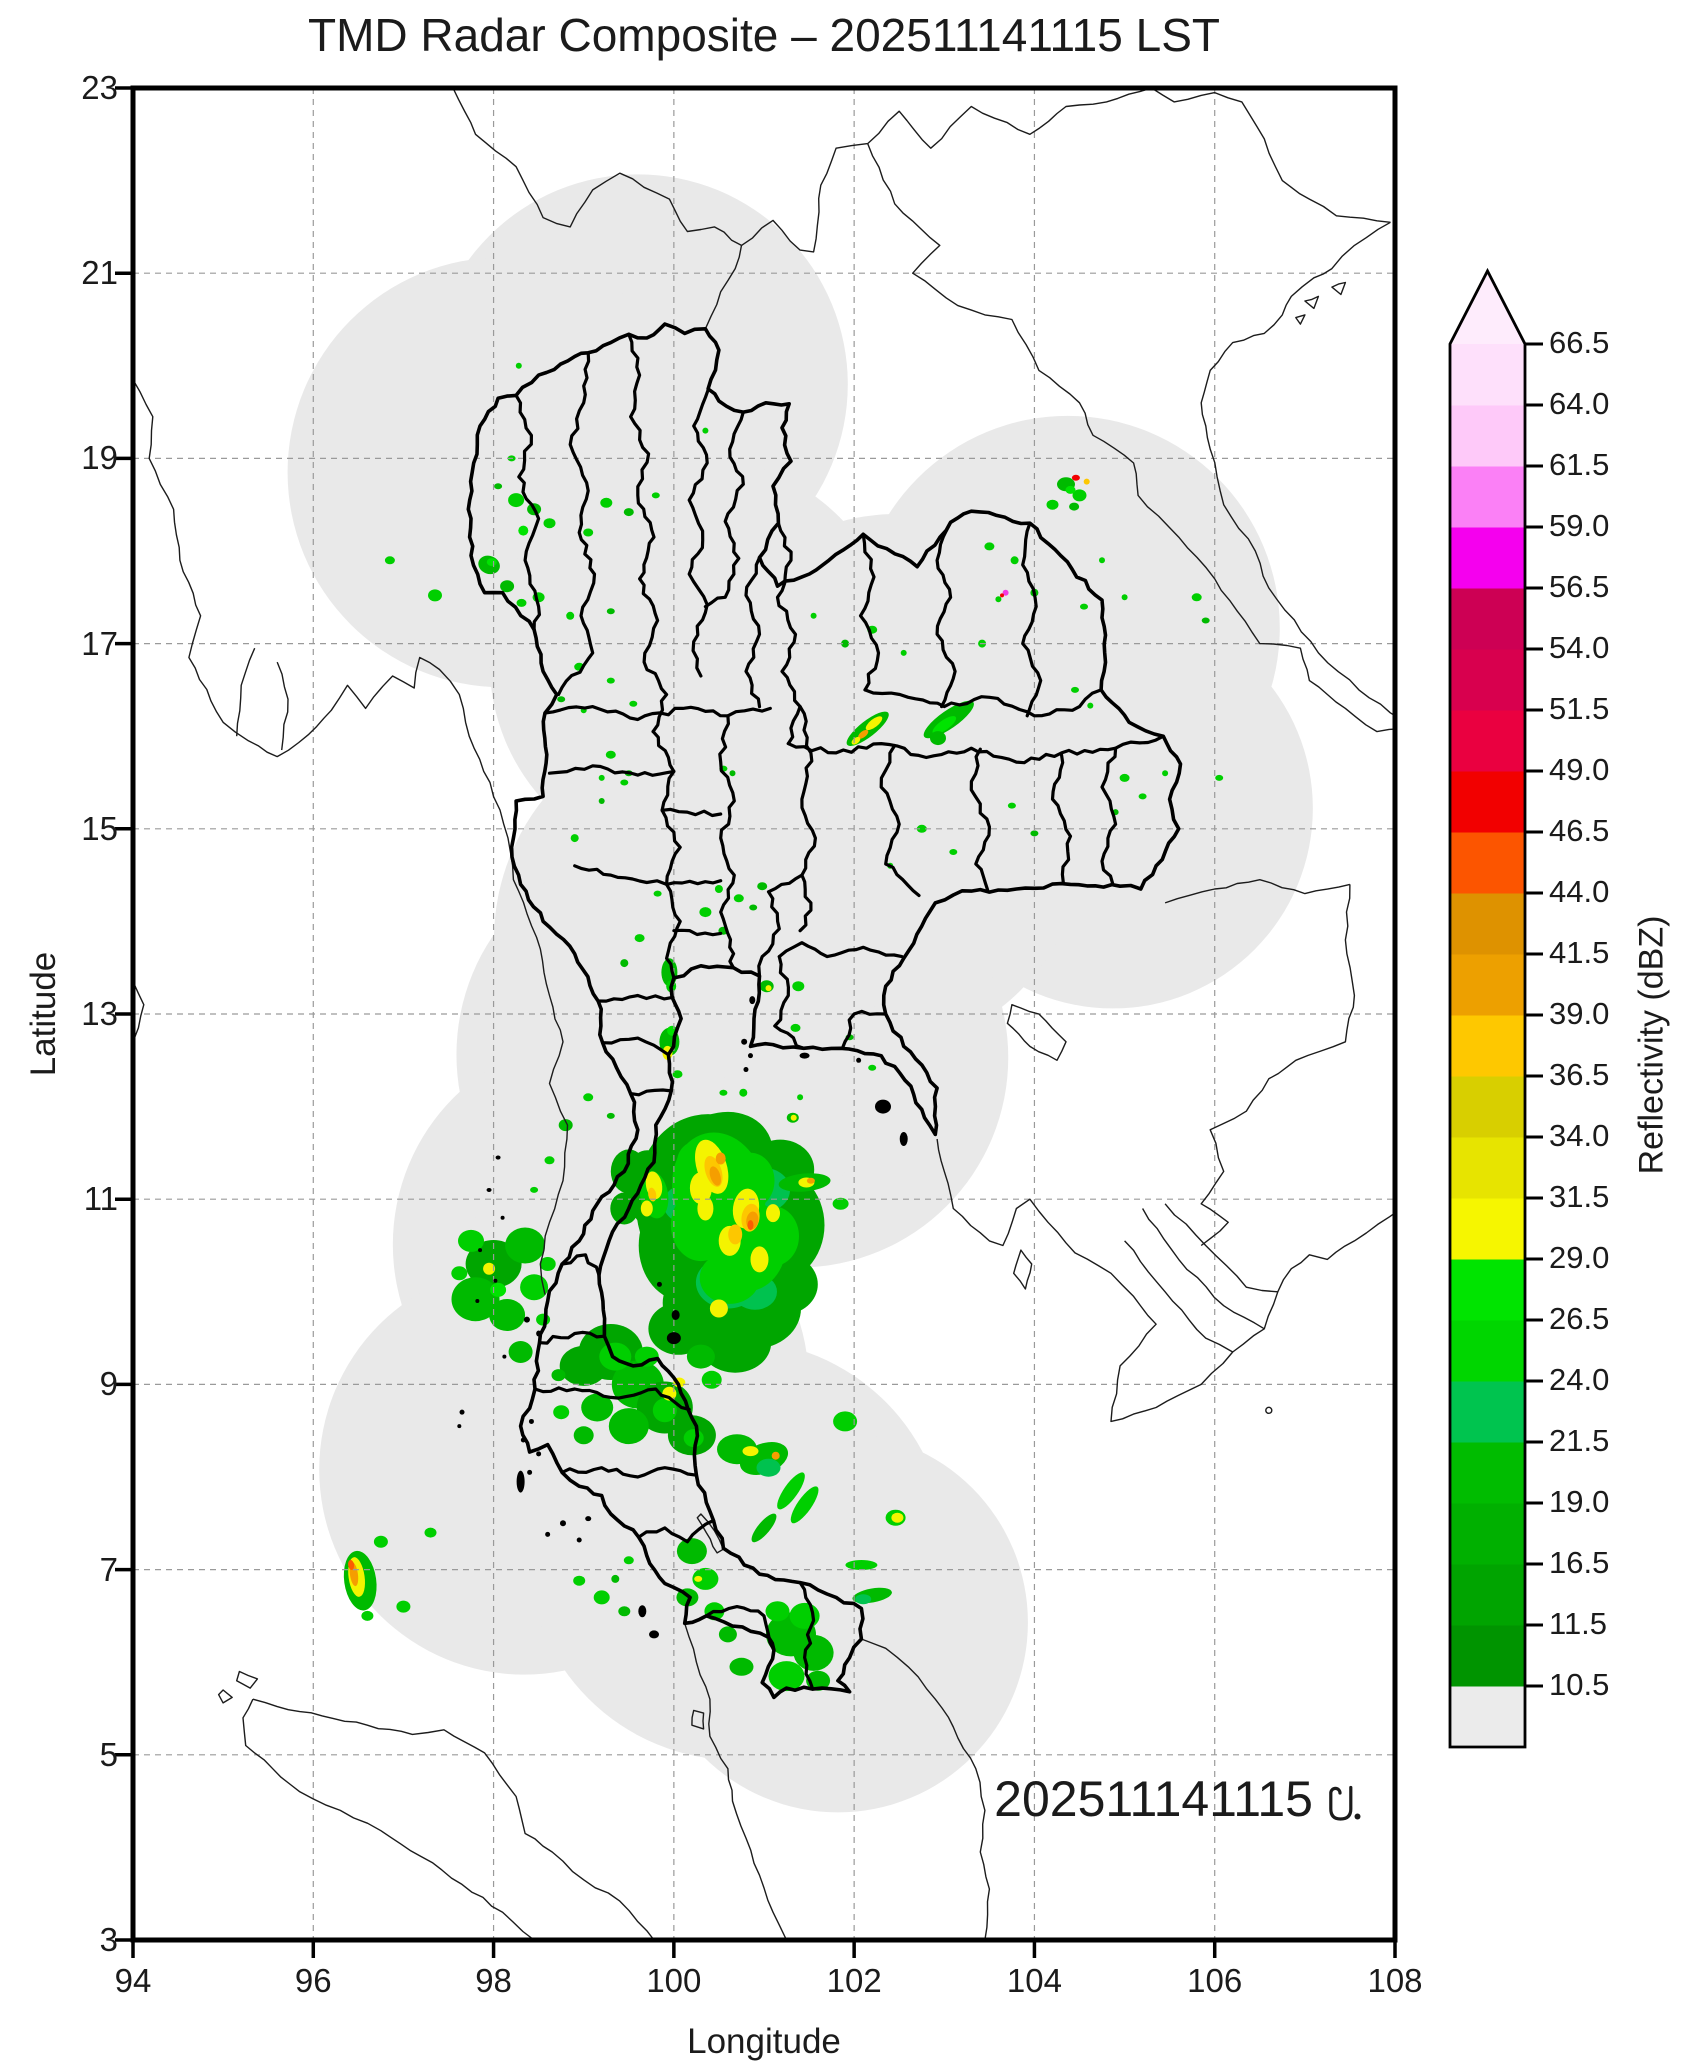 The height and width of the screenshot is (2070, 1686). What do you see at coordinates (1579, 1379) in the screenshot?
I see `colorbar-tick-label: 24.0` at bounding box center [1579, 1379].